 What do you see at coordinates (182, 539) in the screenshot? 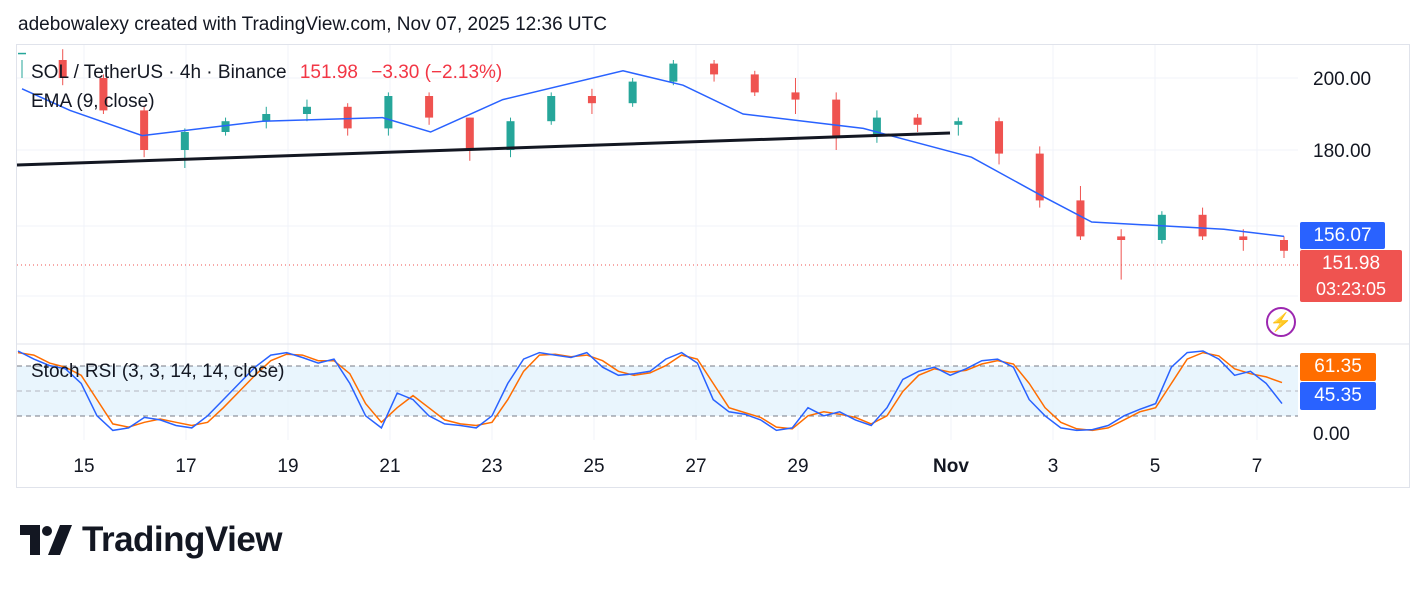
I see `brand-name: TradingView` at bounding box center [182, 539].